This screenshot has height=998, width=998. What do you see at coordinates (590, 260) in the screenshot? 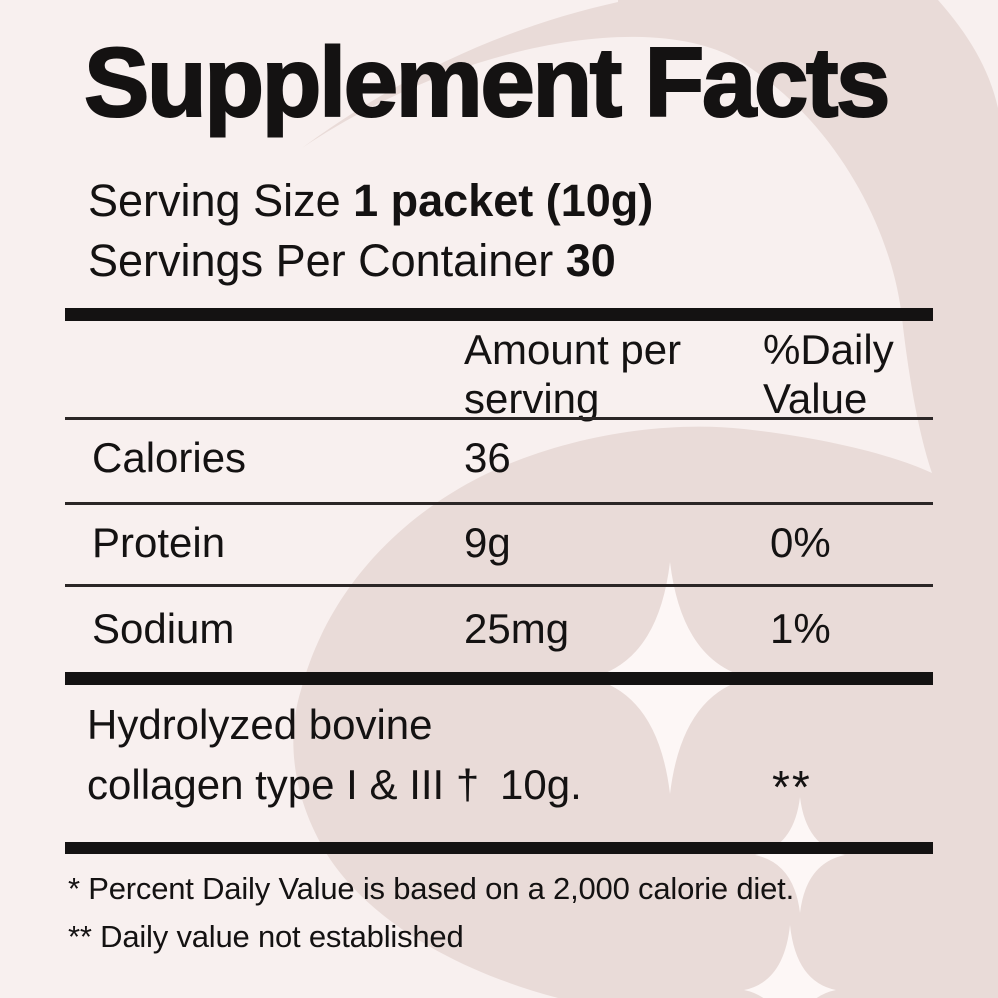
I see `servings-per-container-value: 30` at bounding box center [590, 260].